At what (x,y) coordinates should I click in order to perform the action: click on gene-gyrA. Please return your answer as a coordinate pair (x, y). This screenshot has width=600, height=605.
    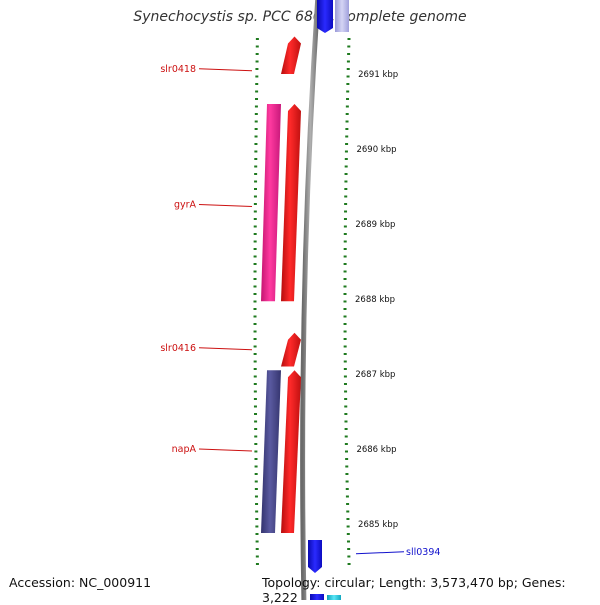
    Looking at the image, I should click on (271, 203).